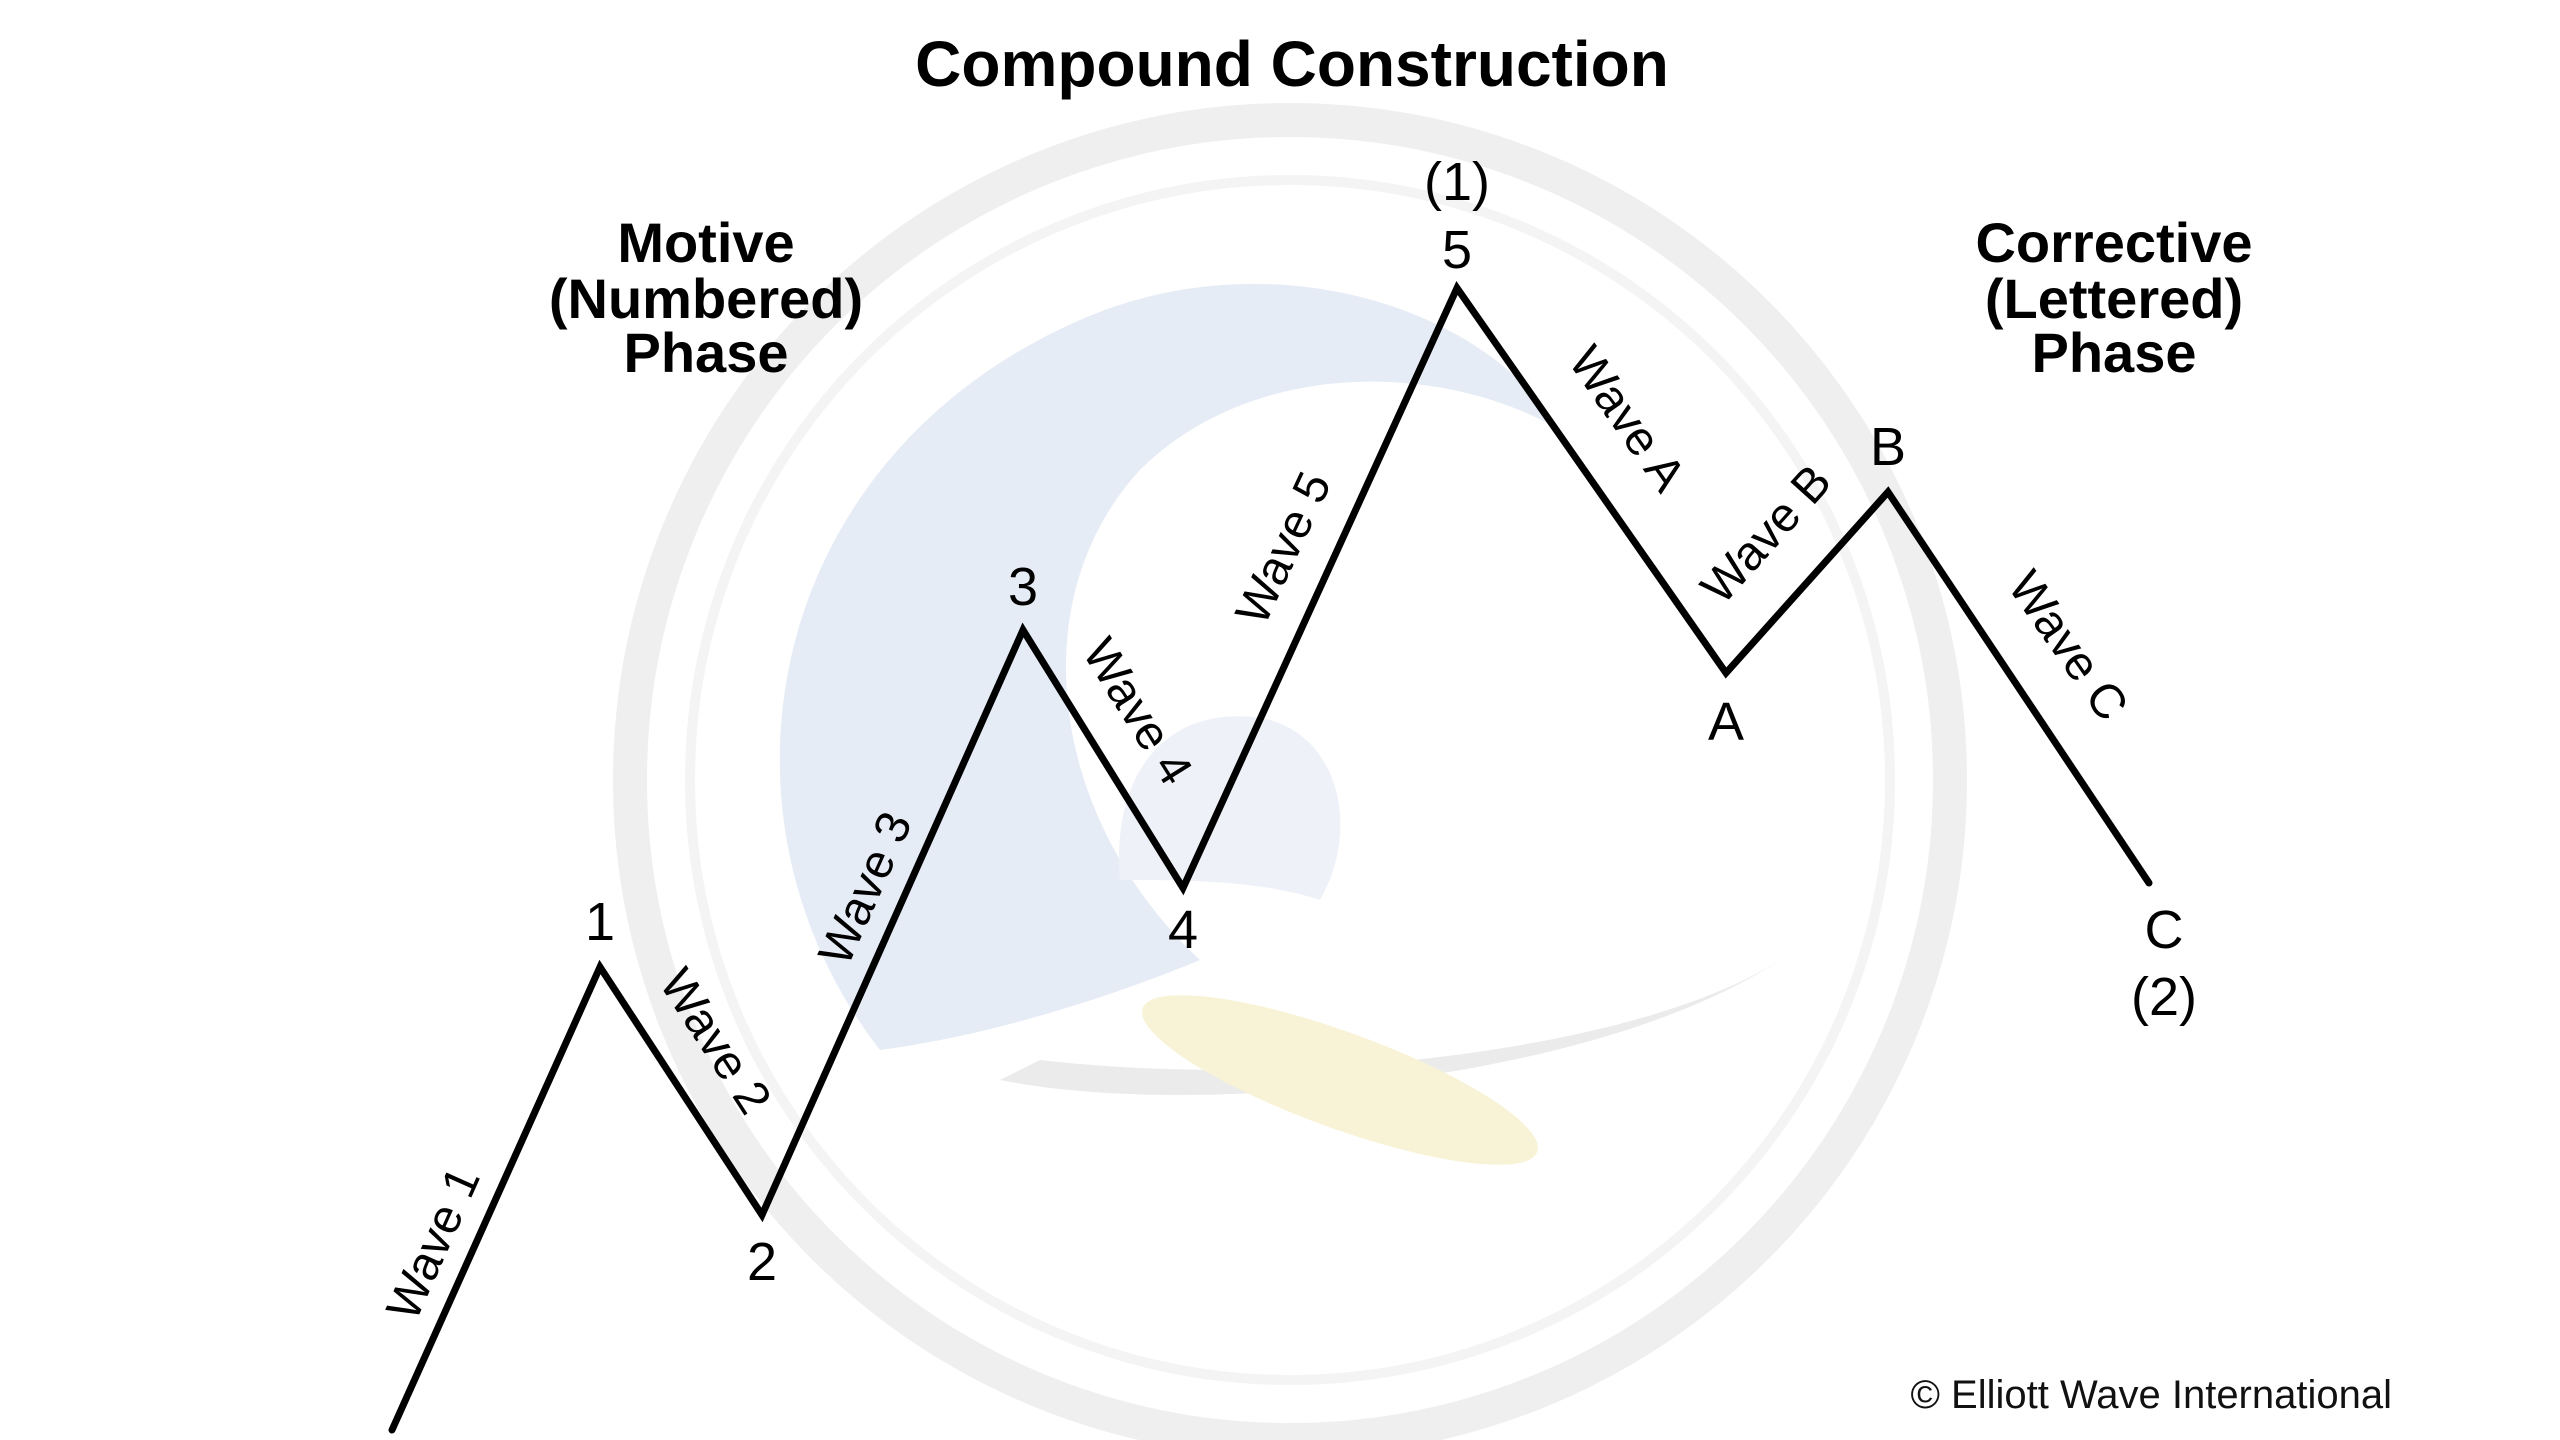 This screenshot has width=2560, height=1440. Describe the element at coordinates (2113, 242) in the screenshot. I see `corrective-phase-line1: Corrective` at that location.